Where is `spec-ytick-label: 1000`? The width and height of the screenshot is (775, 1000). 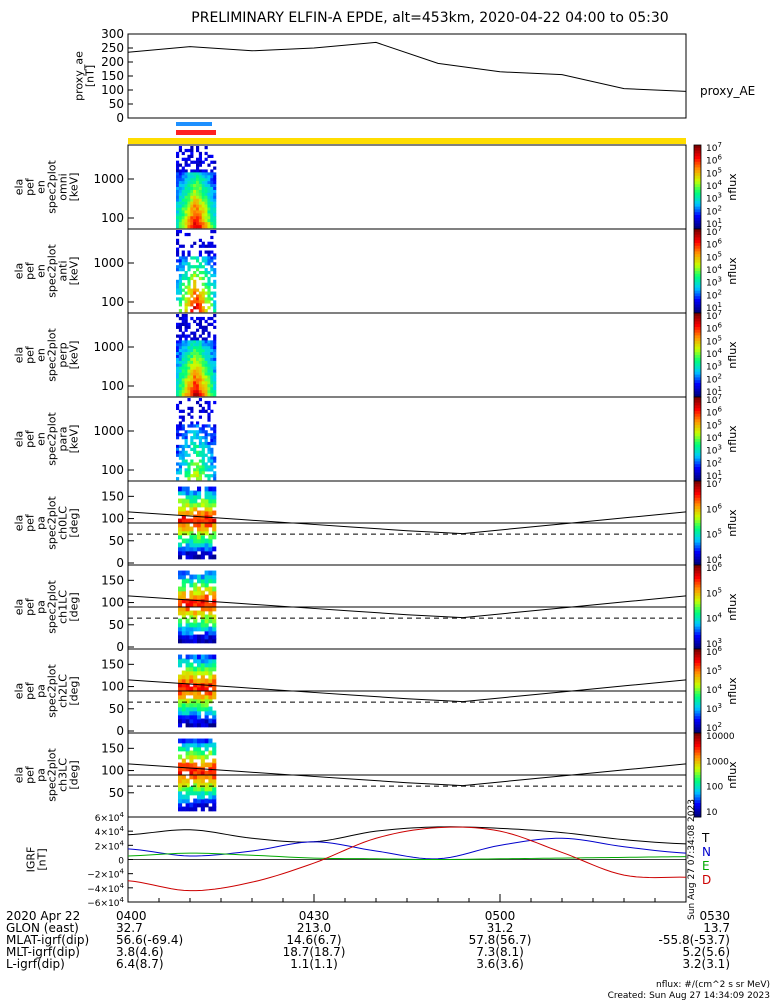 spec-ytick-label: 1000 is located at coordinates (108, 347).